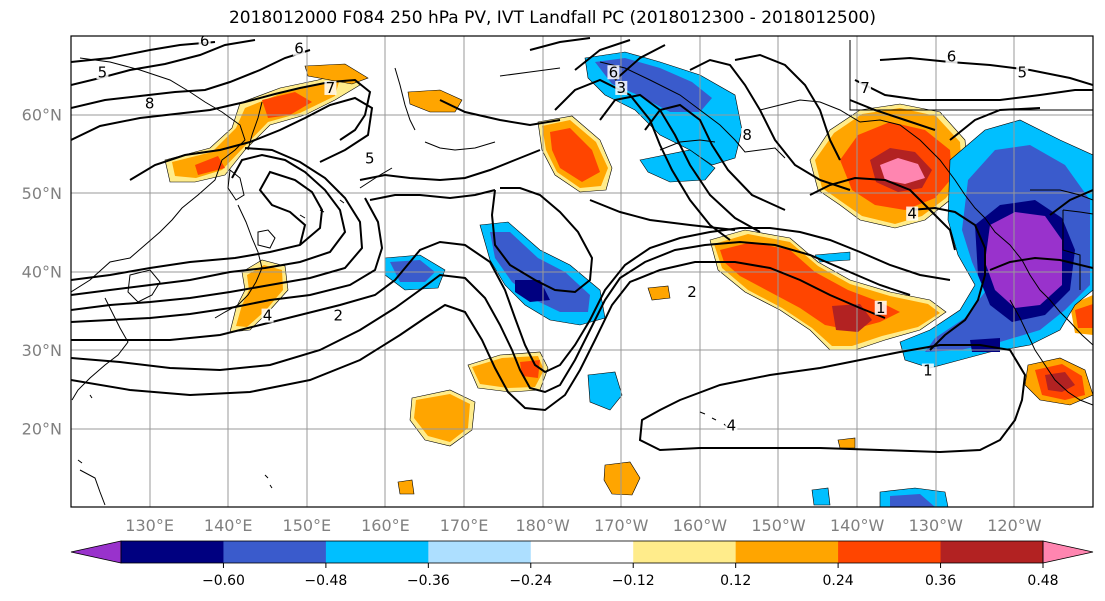 This screenshot has height=601, width=1105. I want to click on latitude-label: 20°N, so click(42, 429).